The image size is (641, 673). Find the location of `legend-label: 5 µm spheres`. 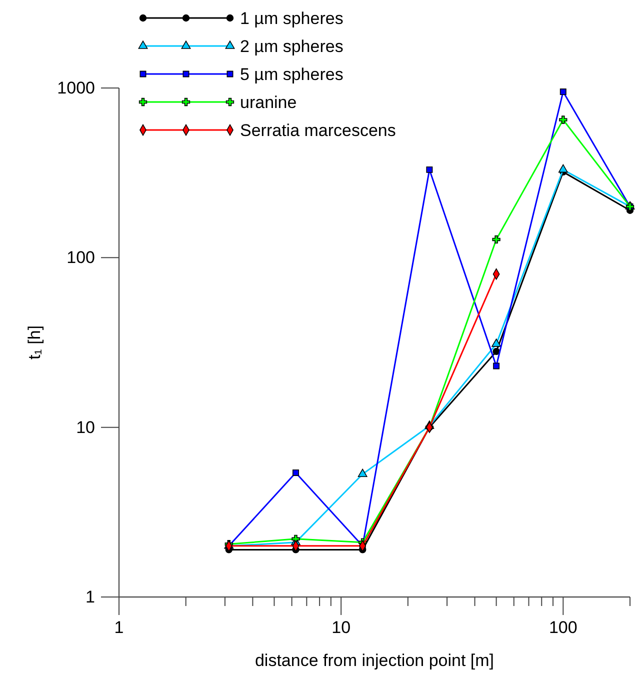

legend-label: 5 µm spheres is located at coordinates (292, 74).